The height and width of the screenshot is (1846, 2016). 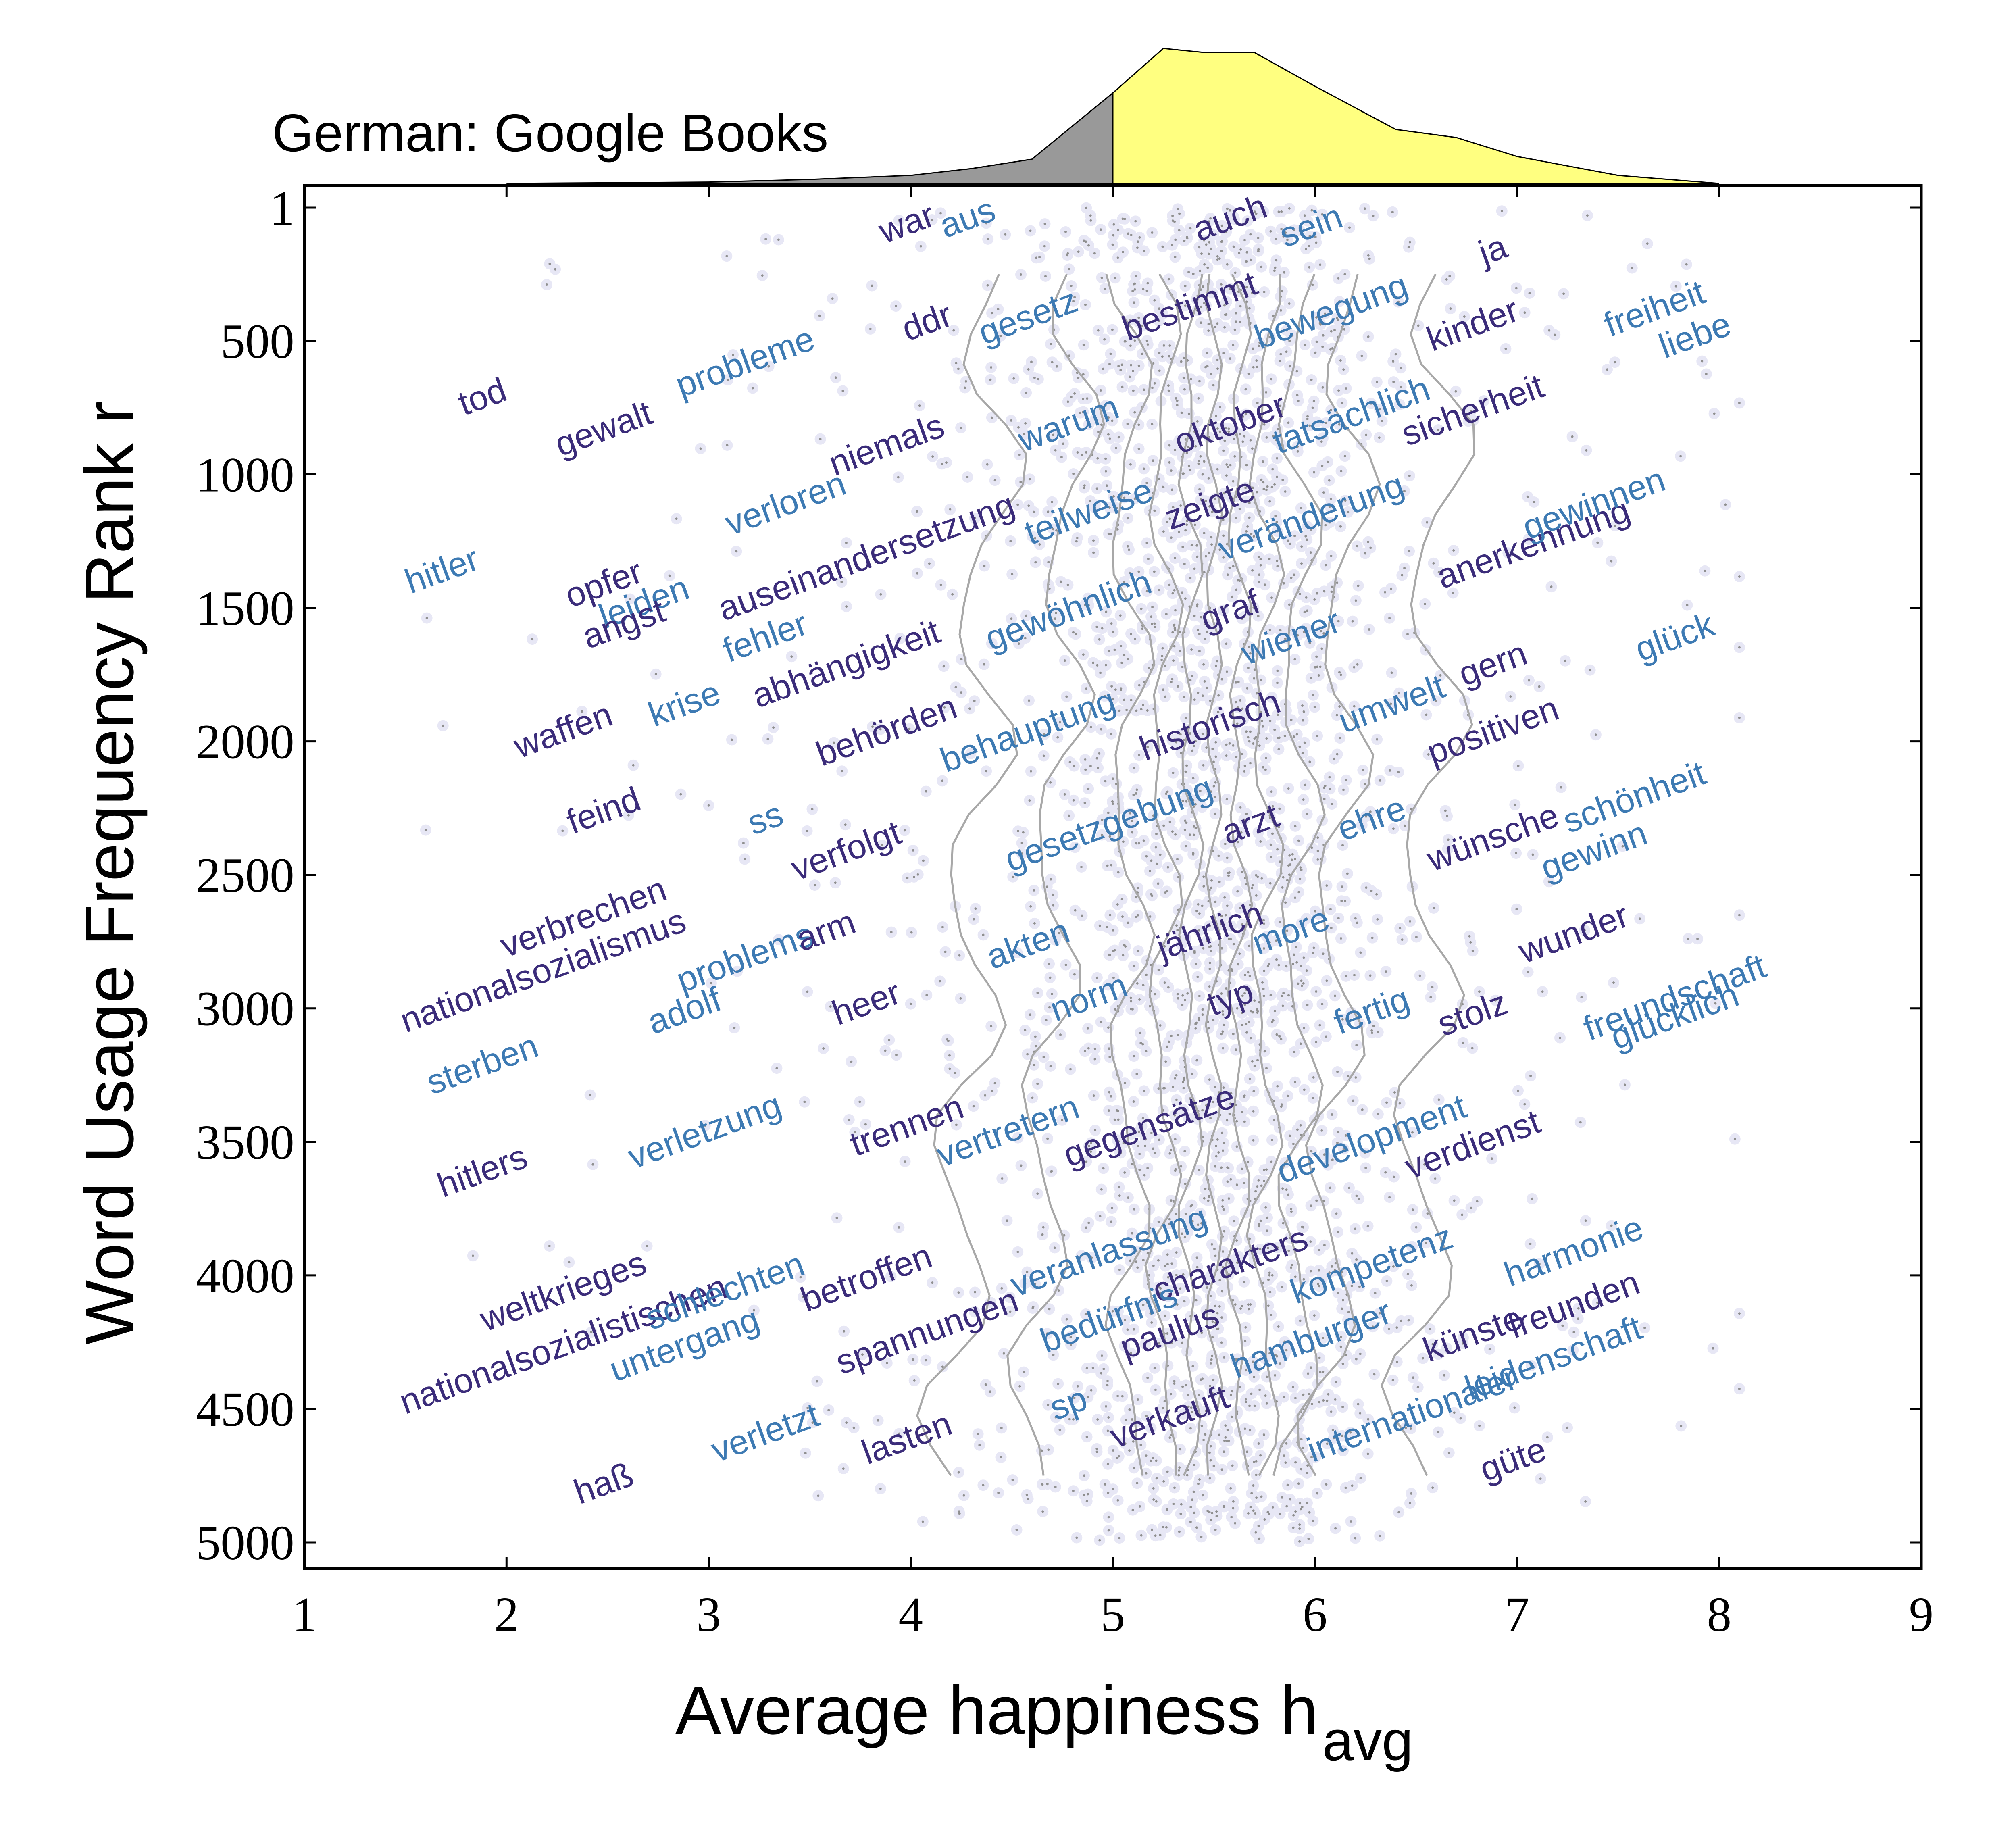 I want to click on histogram-positive-area, so click(x=1415, y=116).